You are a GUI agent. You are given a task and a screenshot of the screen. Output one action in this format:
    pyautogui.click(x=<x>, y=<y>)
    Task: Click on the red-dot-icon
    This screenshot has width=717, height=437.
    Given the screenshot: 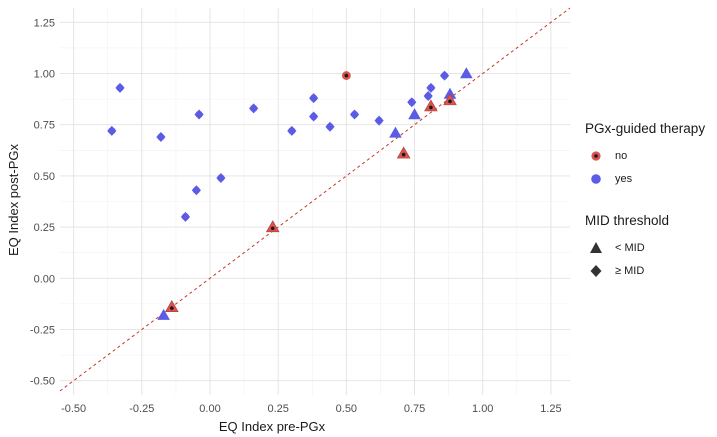 What is the action you would take?
    pyautogui.click(x=596, y=155)
    